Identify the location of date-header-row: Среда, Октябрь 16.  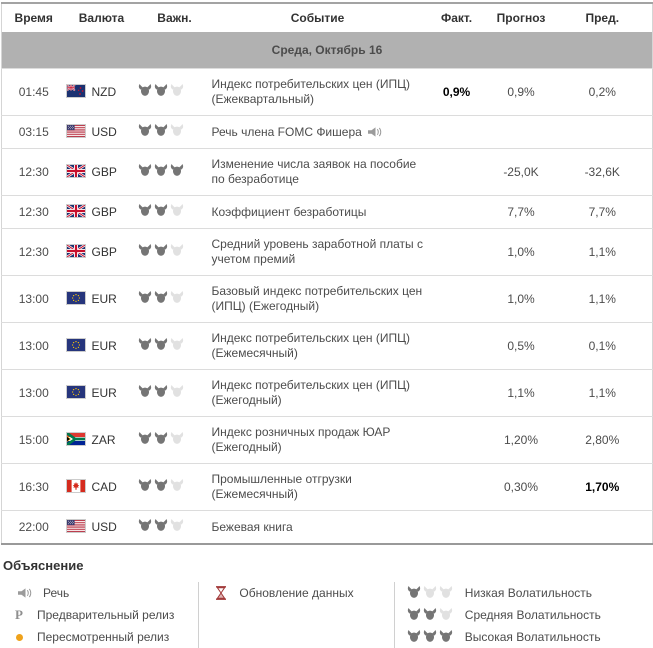
(327, 50).